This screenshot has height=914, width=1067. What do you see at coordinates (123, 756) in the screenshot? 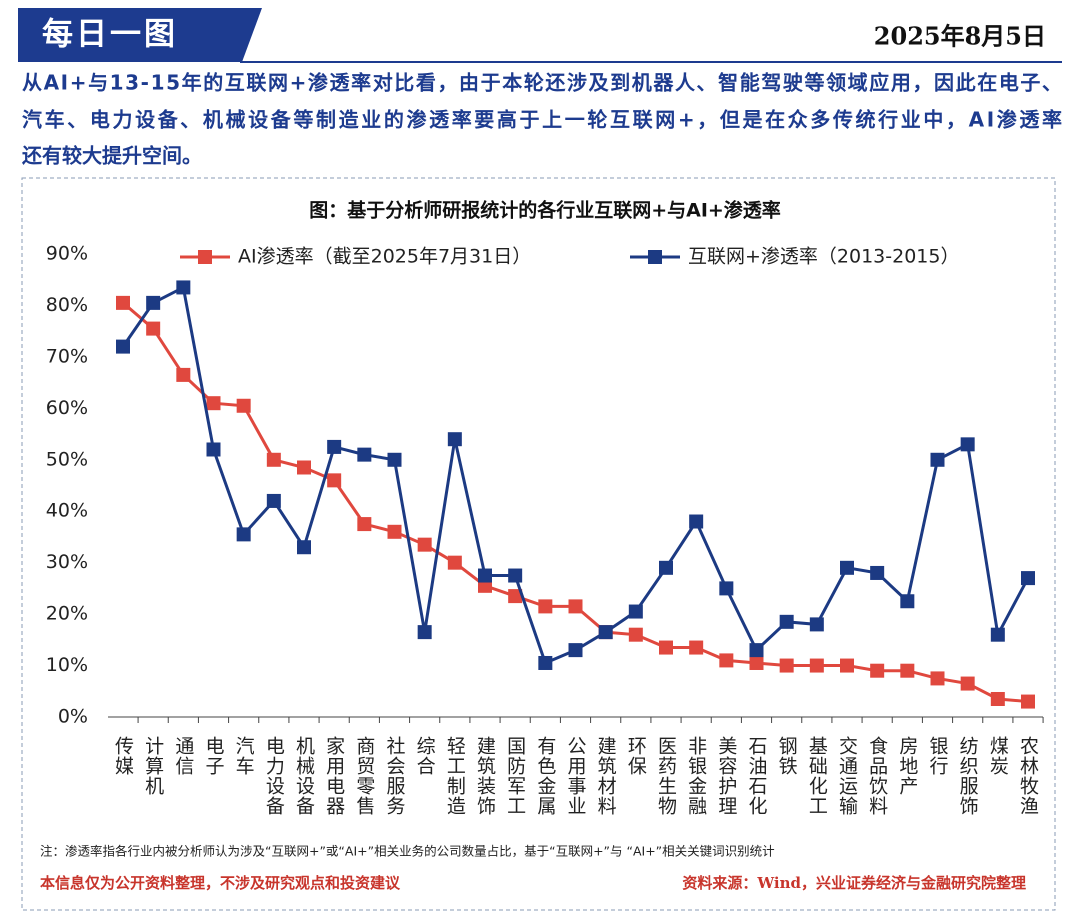
I see `x-tick-label: 传媒` at bounding box center [123, 756].